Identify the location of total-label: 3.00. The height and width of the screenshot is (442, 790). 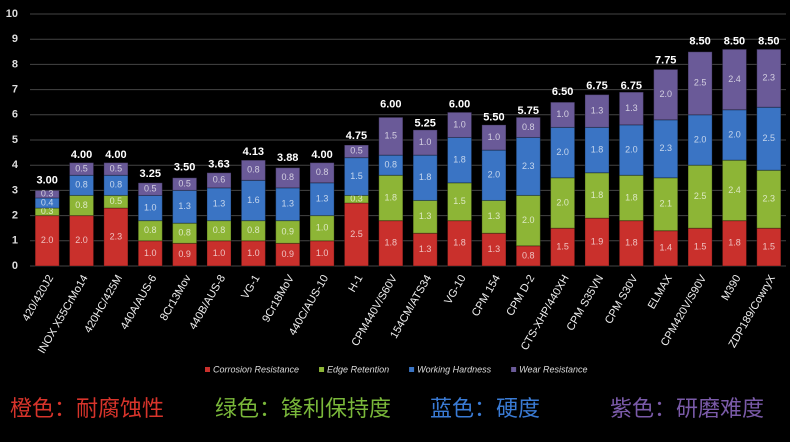
(46, 180).